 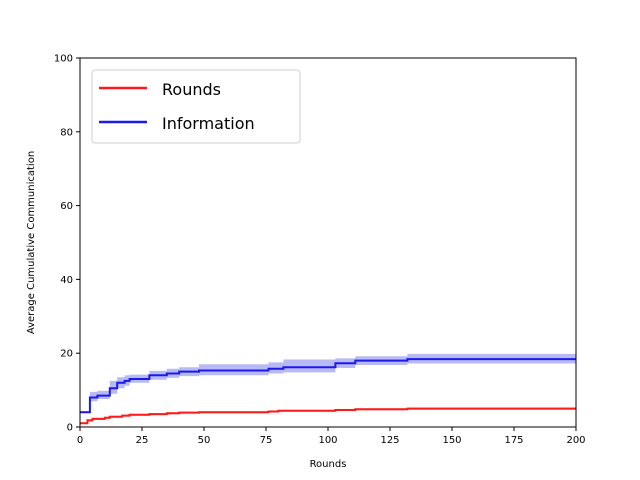 What do you see at coordinates (63, 59) in the screenshot?
I see `y-tick-label: 100` at bounding box center [63, 59].